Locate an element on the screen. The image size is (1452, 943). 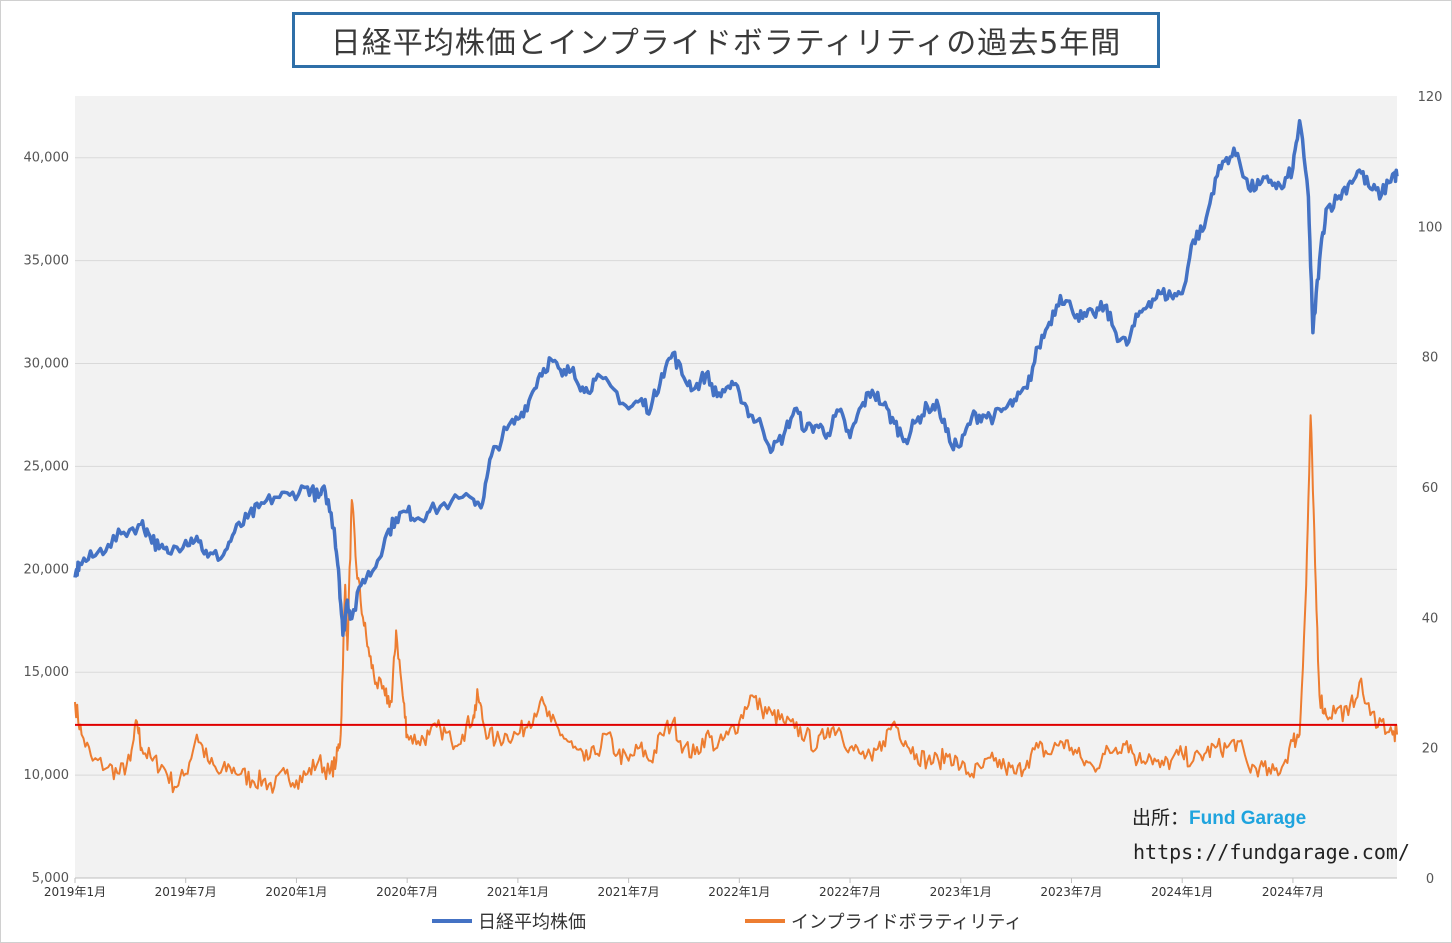
source-url: https://fundgarage.com/ is located at coordinates (1271, 852).